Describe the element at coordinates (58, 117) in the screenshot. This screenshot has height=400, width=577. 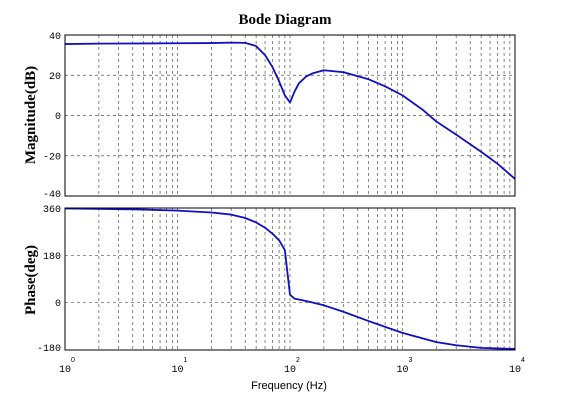
I see `magnitude-y-tick-label: 0` at that location.